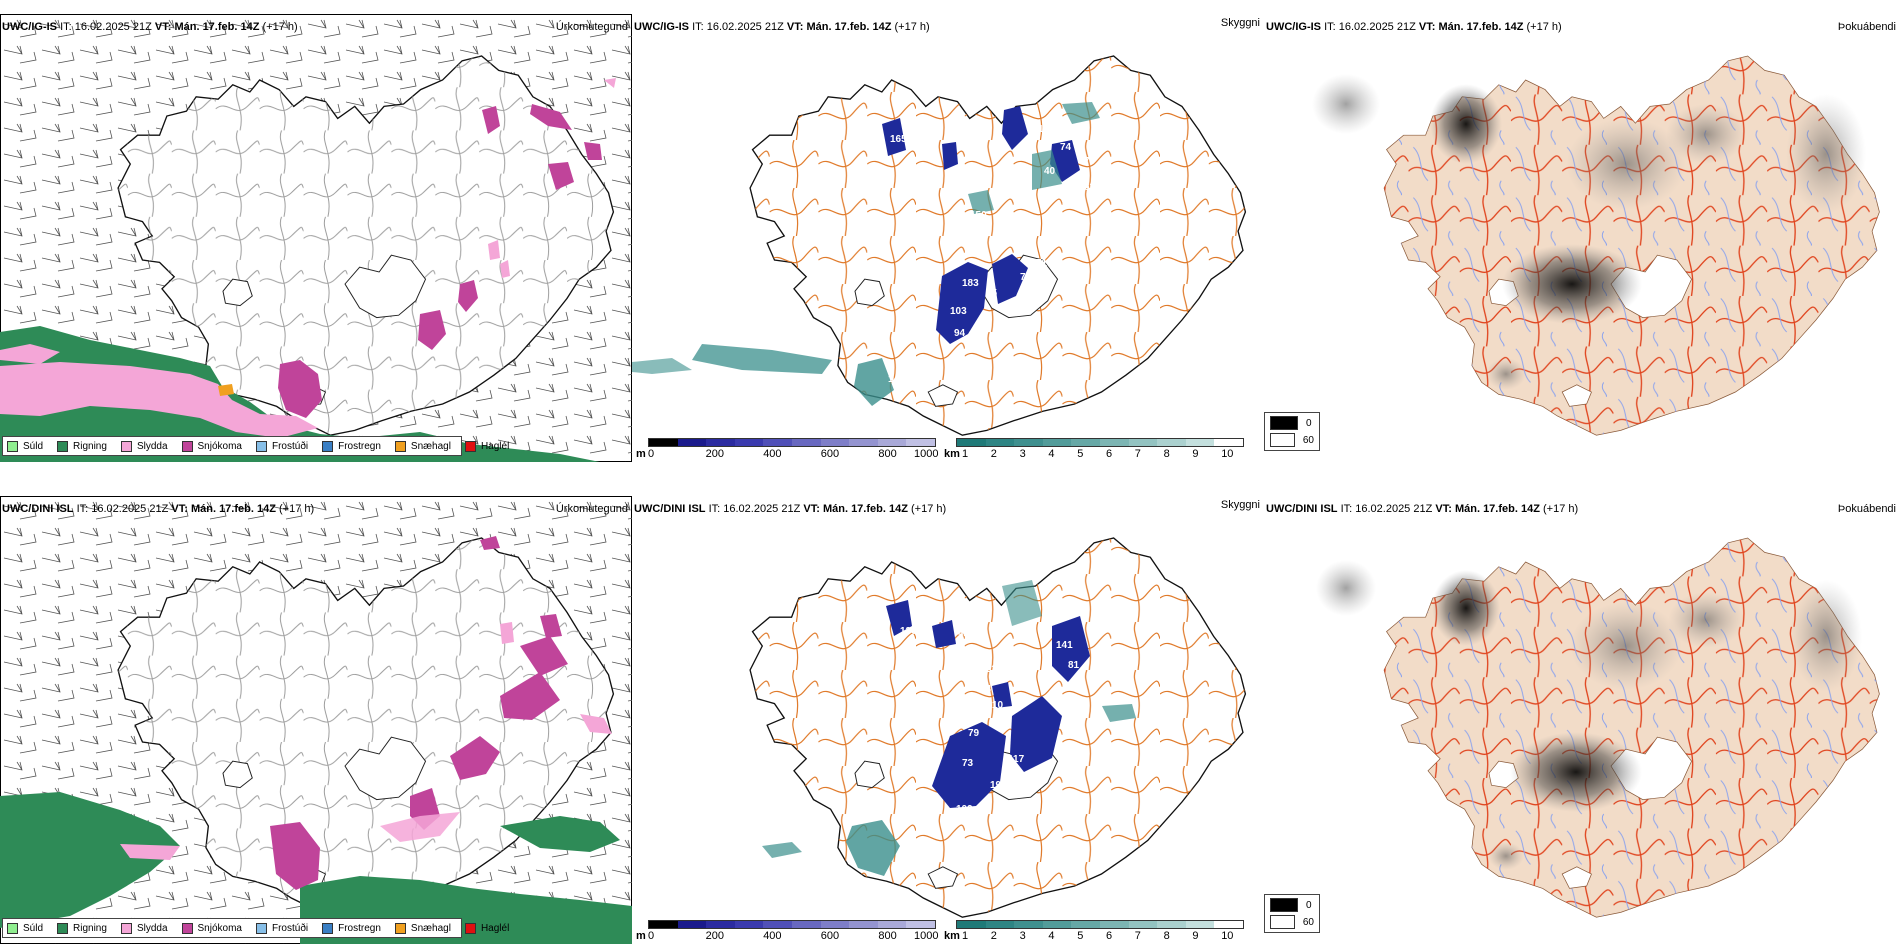 This screenshot has height=950, width=1900. What do you see at coordinates (1051, 936) in the screenshot?
I see `colorbar-tick: 4` at bounding box center [1051, 936].